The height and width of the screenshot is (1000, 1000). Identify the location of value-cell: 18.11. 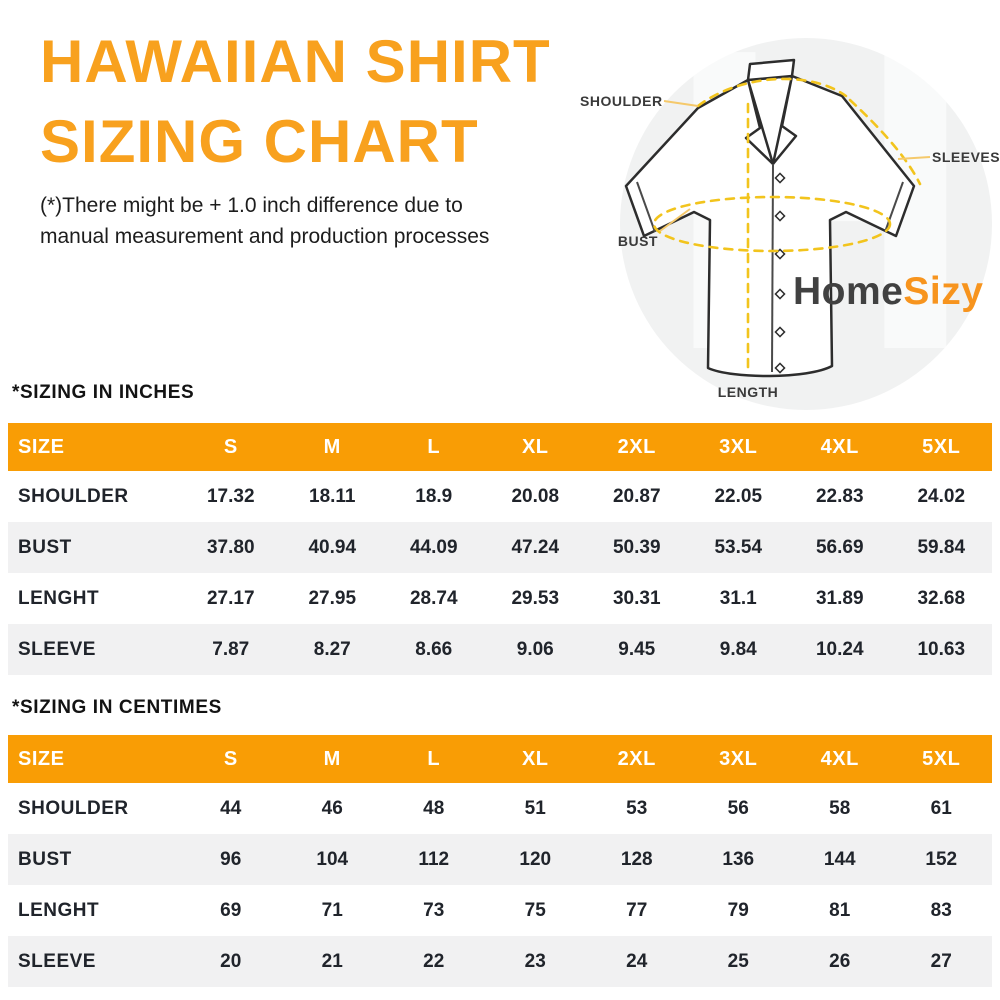
(332, 496).